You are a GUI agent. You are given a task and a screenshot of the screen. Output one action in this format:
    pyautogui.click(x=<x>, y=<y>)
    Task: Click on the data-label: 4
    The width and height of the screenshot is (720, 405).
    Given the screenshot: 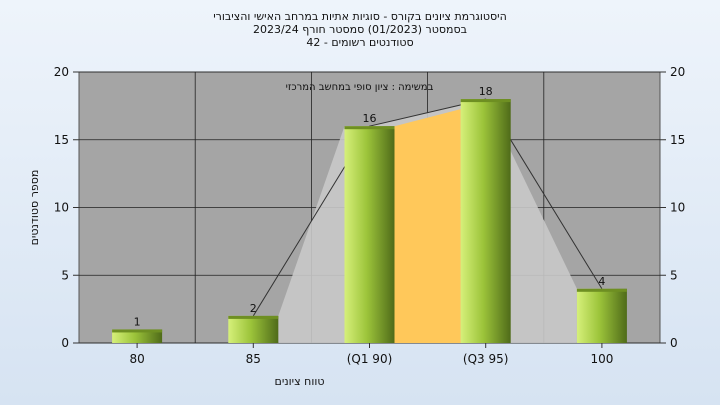 What is the action you would take?
    pyautogui.click(x=601, y=281)
    